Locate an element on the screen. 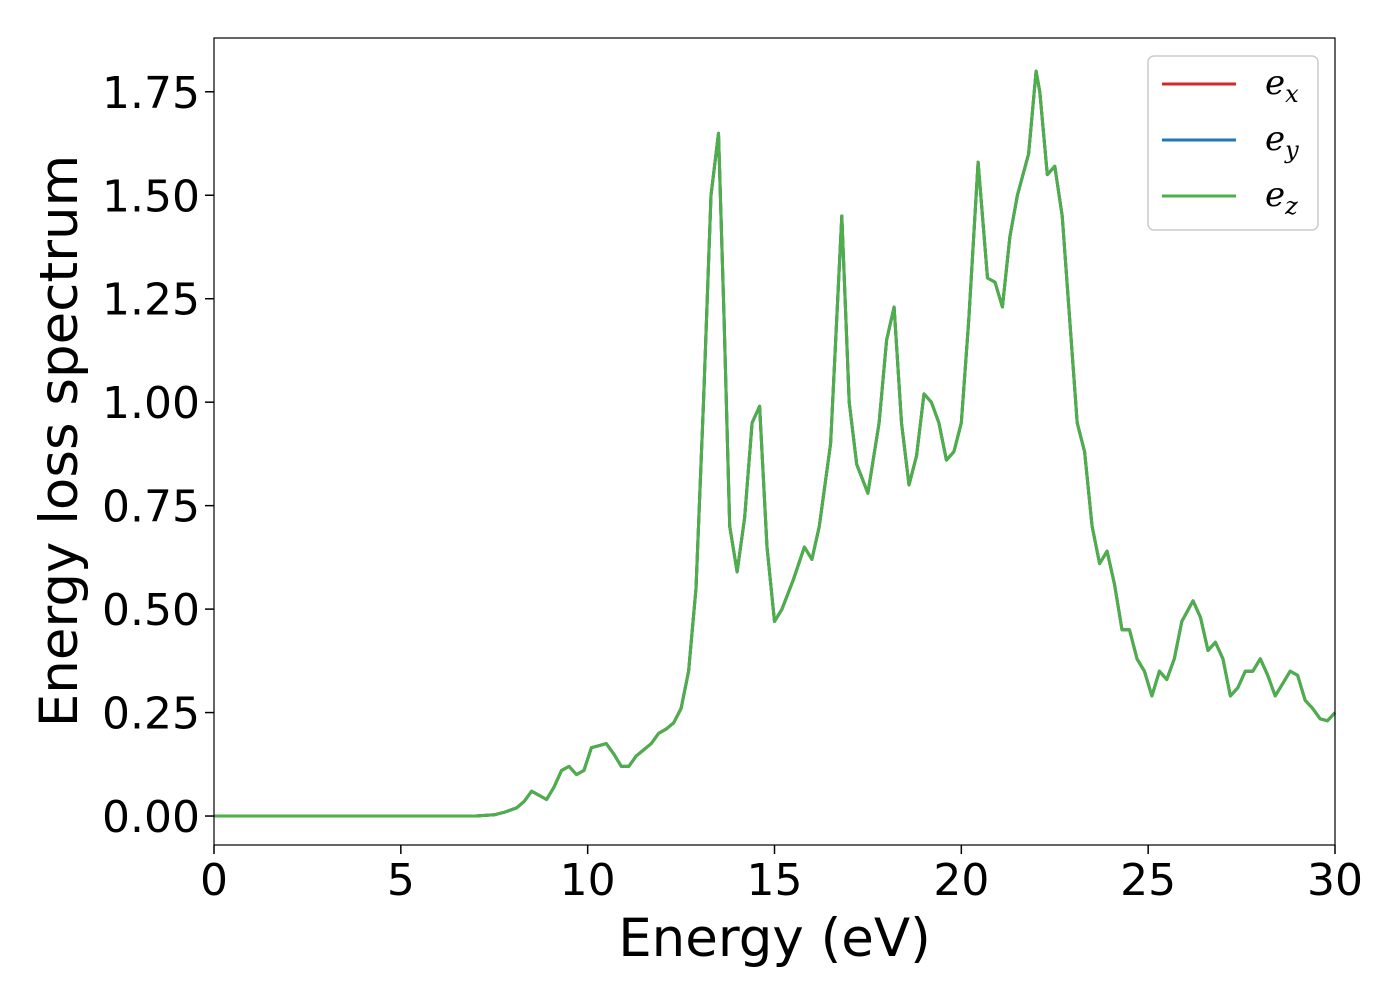 The height and width of the screenshot is (1000, 1400). y-tick-label: 0.25 is located at coordinates (151, 714).